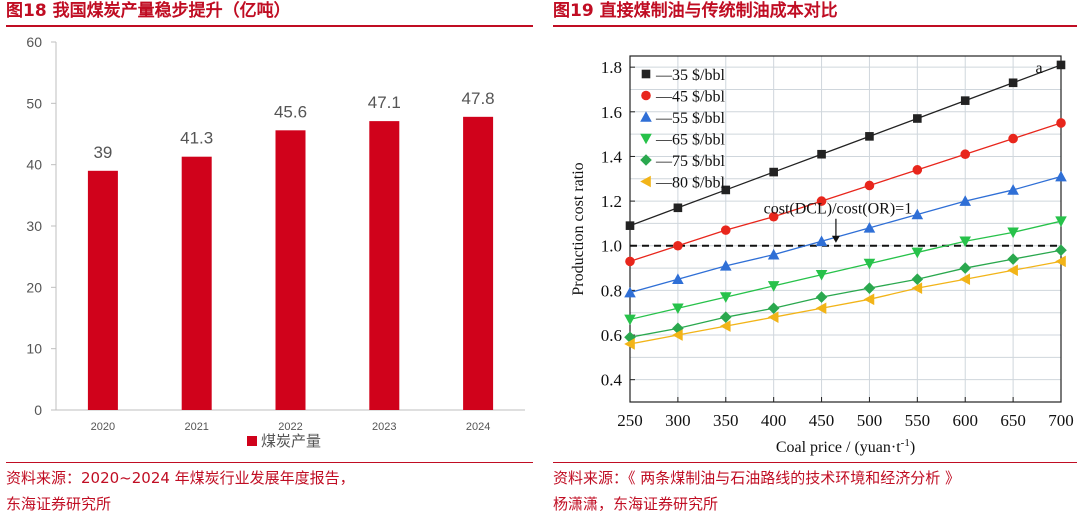  Describe the element at coordinates (1038, 68) in the screenshot. I see `panel-label: a` at that location.